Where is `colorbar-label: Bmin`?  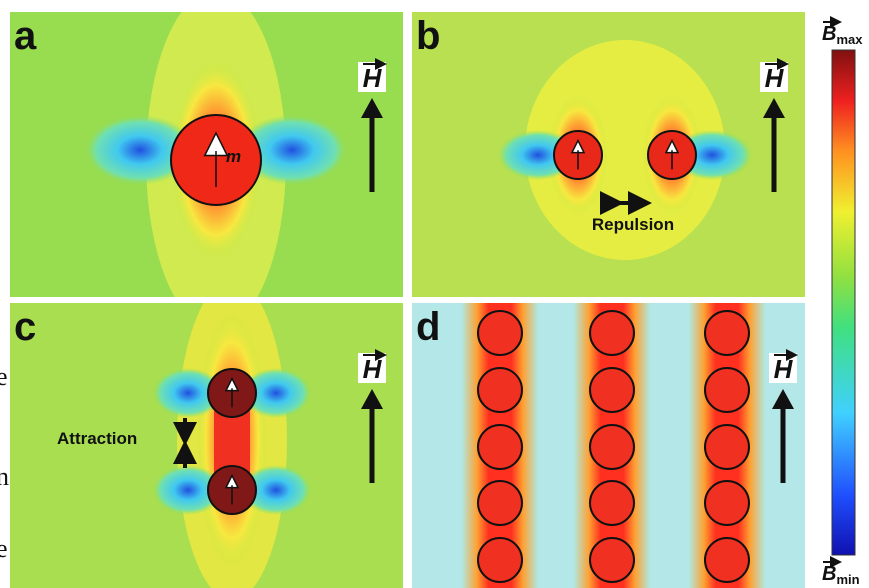
colorbar-label: Bmin is located at coordinates (841, 575).